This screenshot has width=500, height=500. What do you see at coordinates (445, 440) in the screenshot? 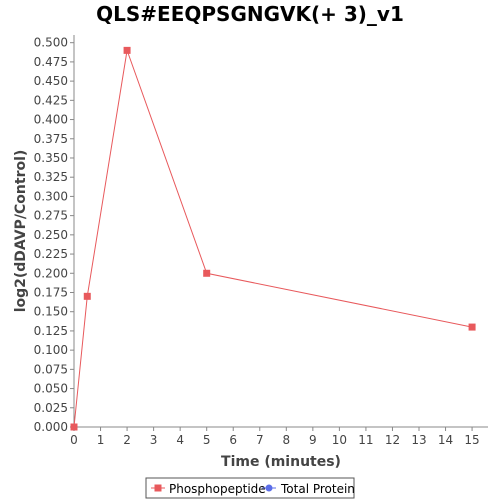
I see `x-tick-label: 14` at bounding box center [445, 440].